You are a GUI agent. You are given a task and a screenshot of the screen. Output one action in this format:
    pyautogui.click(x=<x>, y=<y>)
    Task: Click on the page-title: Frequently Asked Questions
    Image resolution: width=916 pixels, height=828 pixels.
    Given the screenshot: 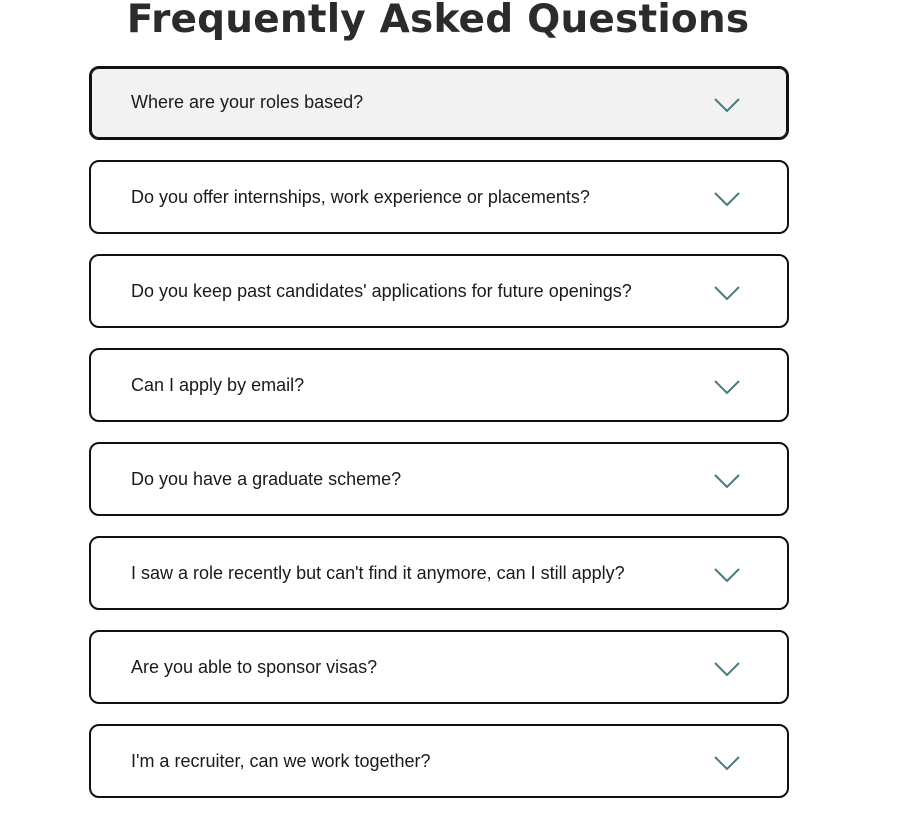 What is the action you would take?
    pyautogui.click(x=438, y=21)
    